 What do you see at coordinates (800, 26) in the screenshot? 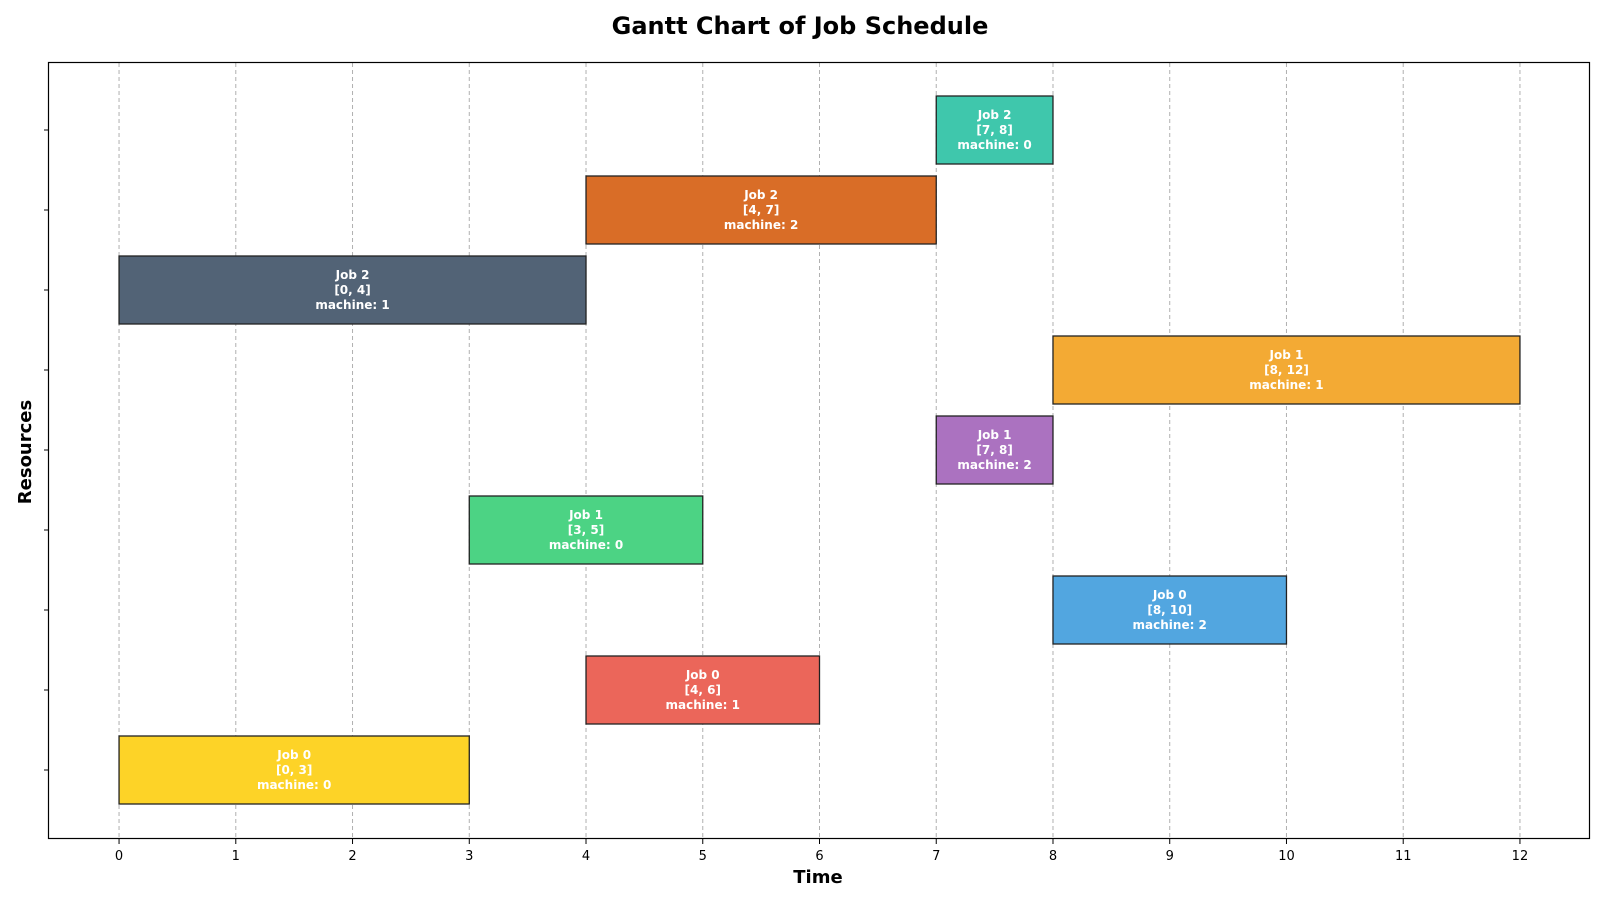
I see `chart-title: Gantt Chart of Job Schedule` at bounding box center [800, 26].